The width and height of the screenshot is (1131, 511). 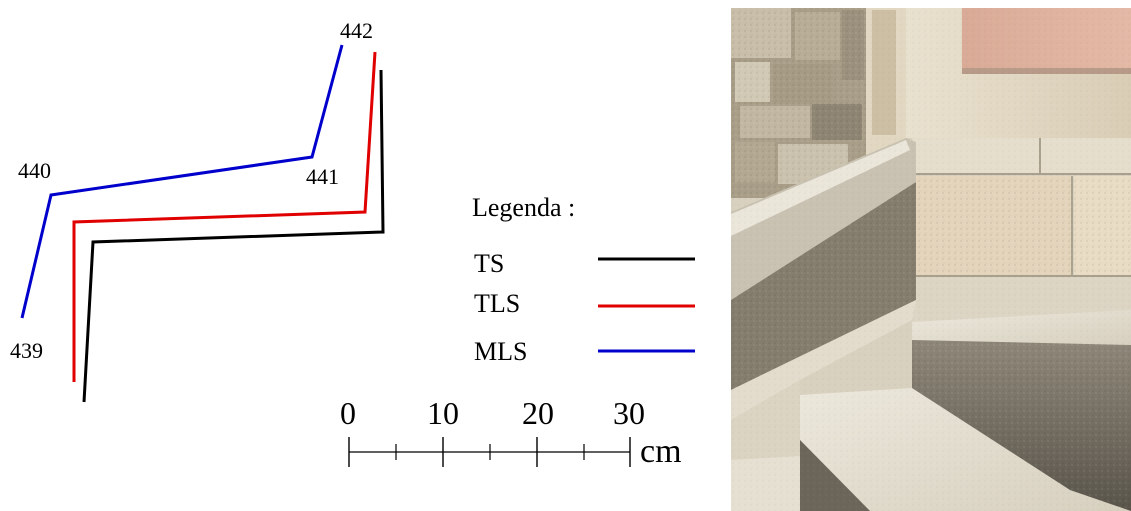 I want to click on scale-label-0: 0, so click(x=348, y=413).